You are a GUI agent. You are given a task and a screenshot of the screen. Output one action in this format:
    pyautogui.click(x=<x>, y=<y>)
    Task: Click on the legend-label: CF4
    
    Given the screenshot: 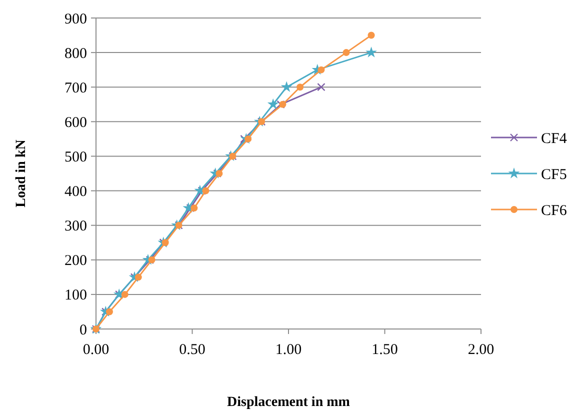 What is the action you would take?
    pyautogui.click(x=554, y=138)
    